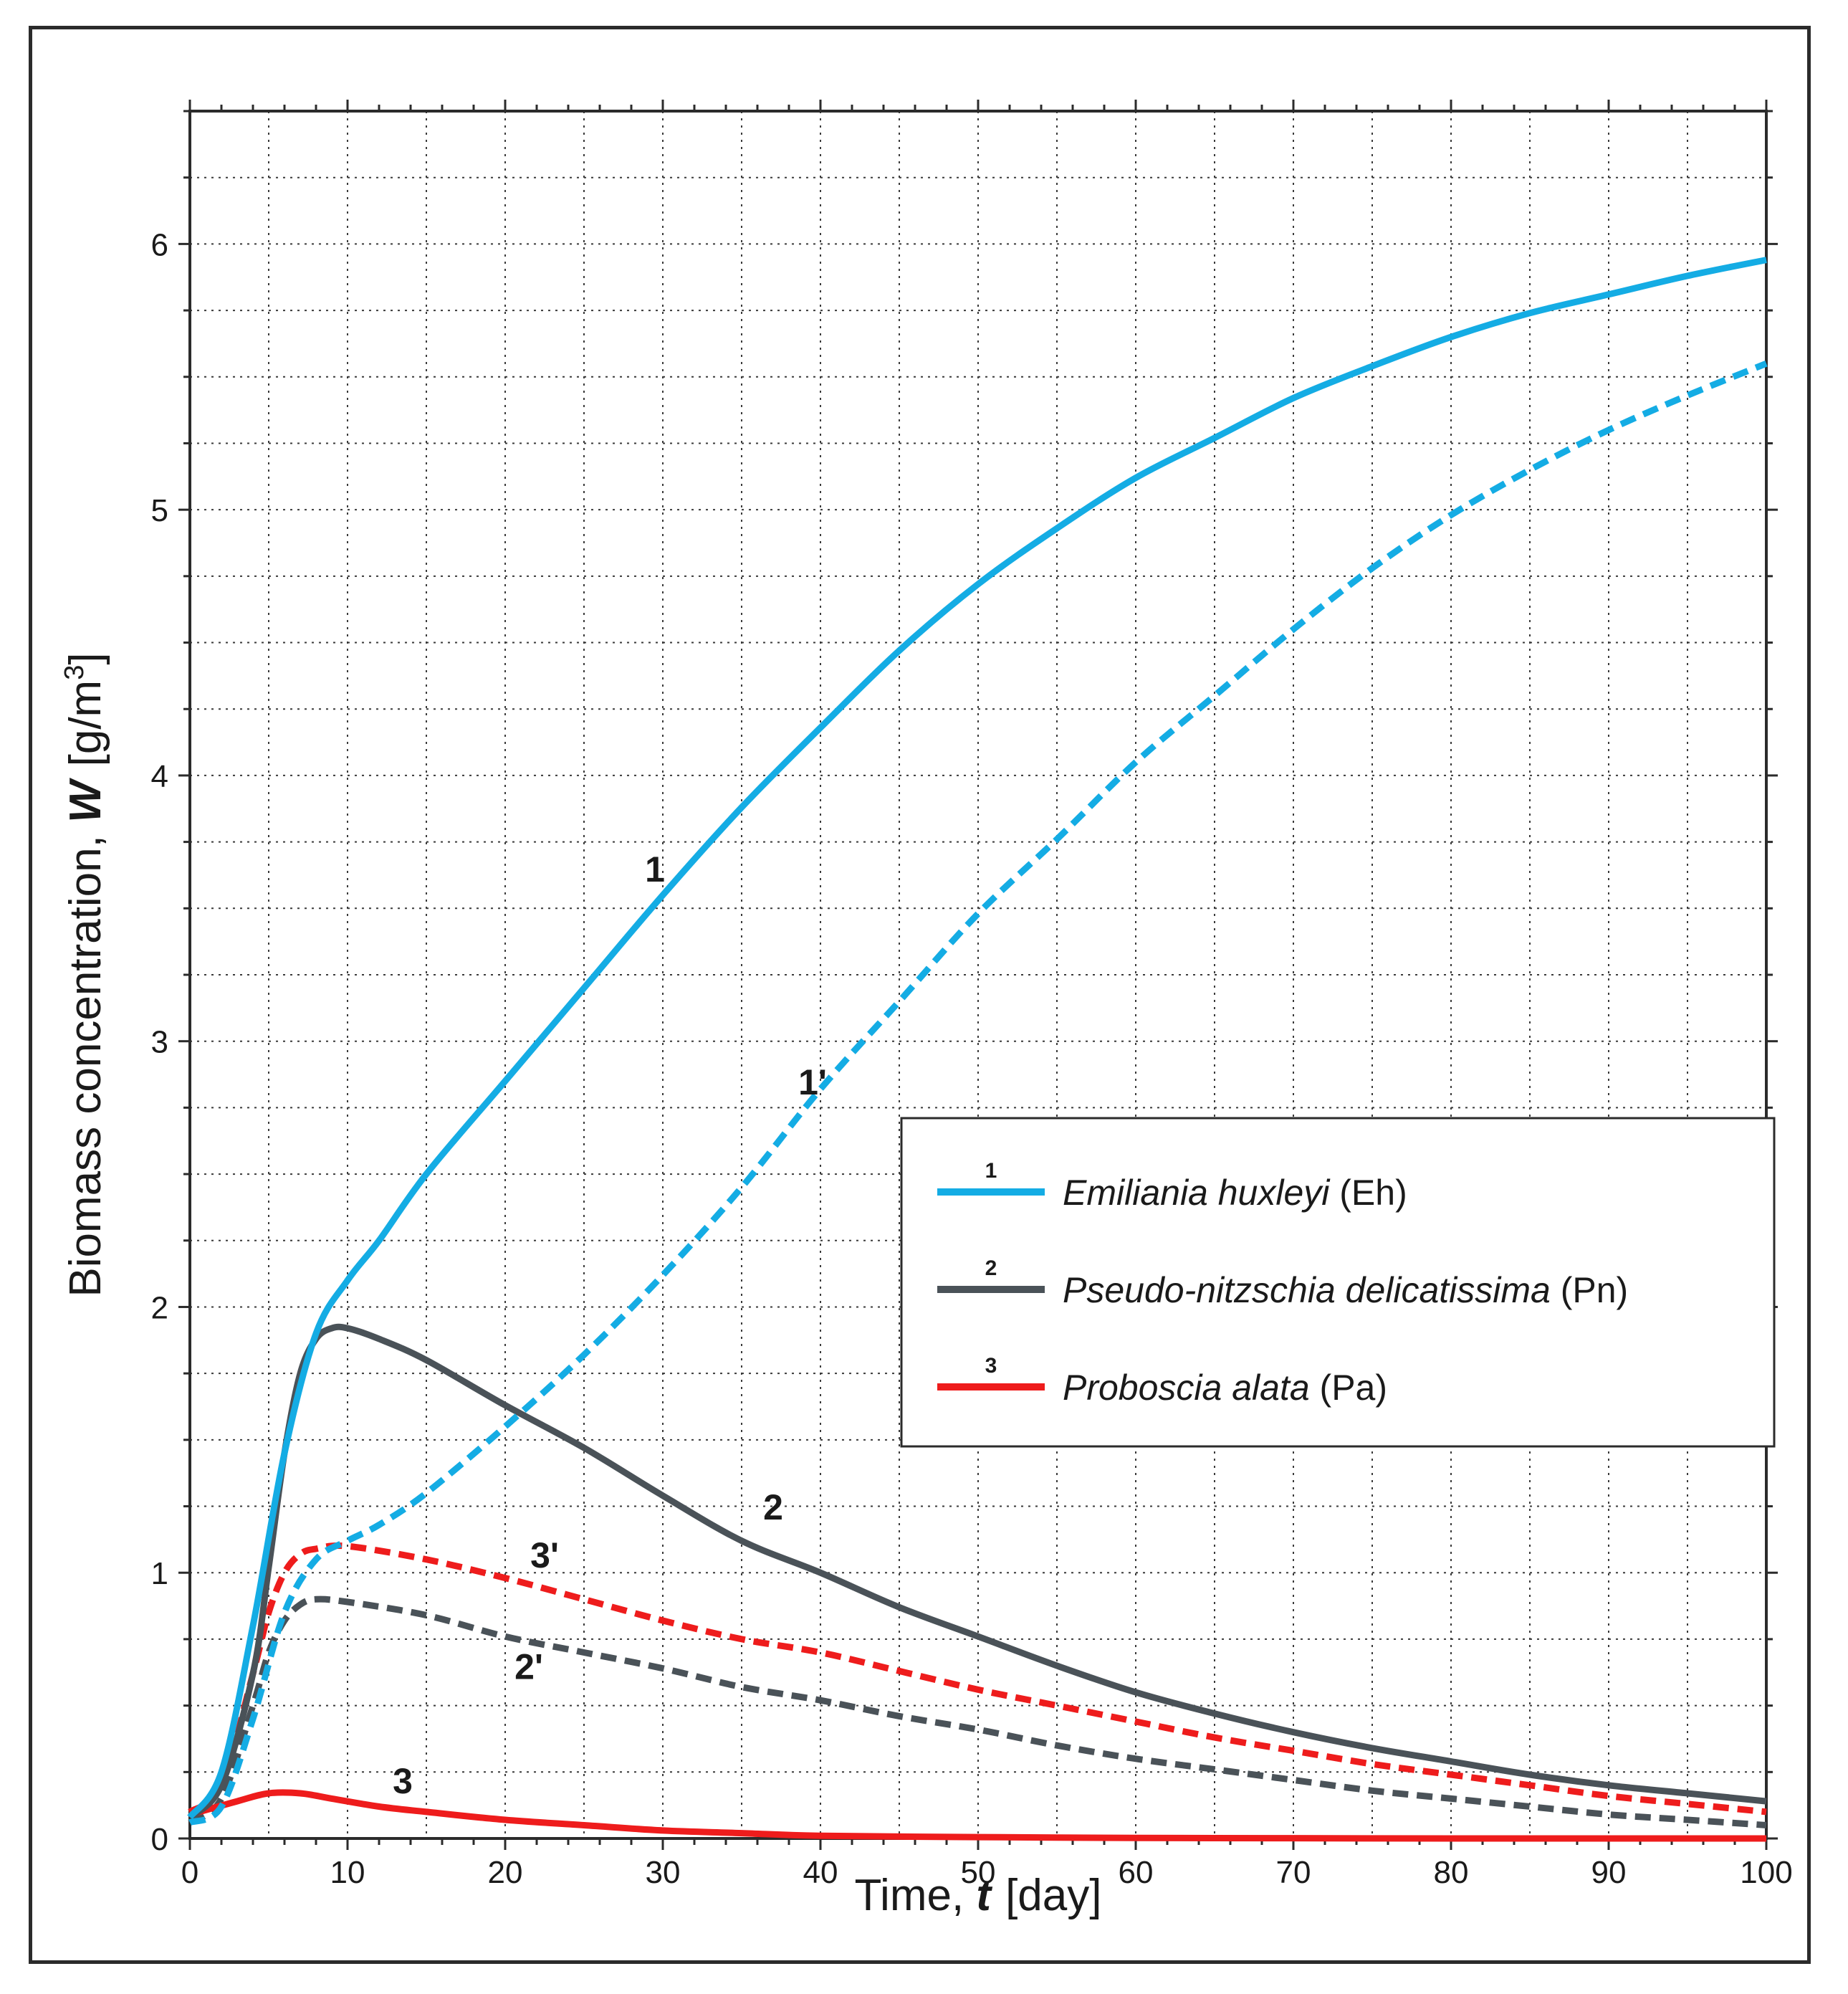 This screenshot has width=1848, height=1994. Describe the element at coordinates (1053, 1895) in the screenshot. I see `x-axis-title-unit: [day]` at that location.